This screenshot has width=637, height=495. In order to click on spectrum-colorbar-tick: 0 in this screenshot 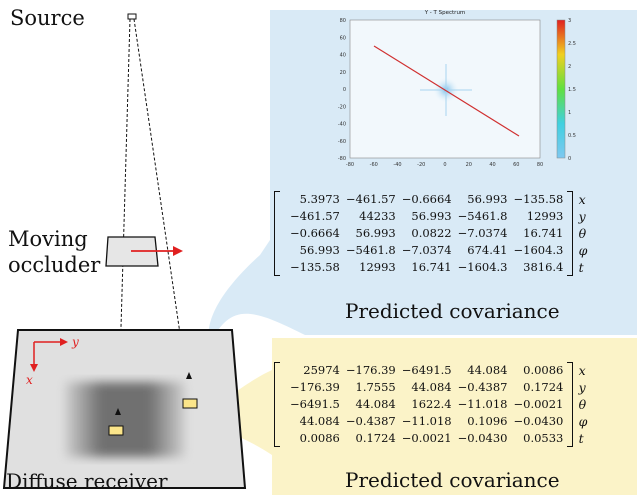, I will do `click(569, 159)`.